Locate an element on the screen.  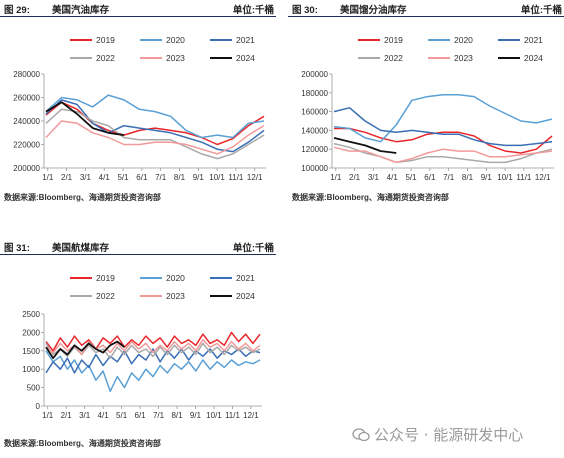
y-tick-label: 1500 is located at coordinates (31, 351).